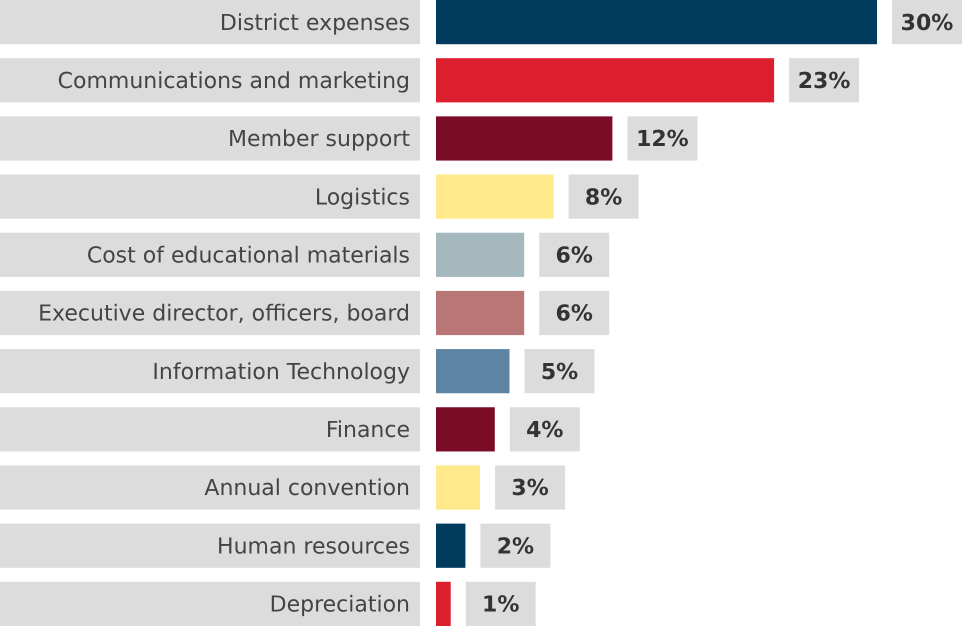 The image size is (969, 626). Describe the element at coordinates (362, 197) in the screenshot. I see `y-tick-label: Logistics` at that location.